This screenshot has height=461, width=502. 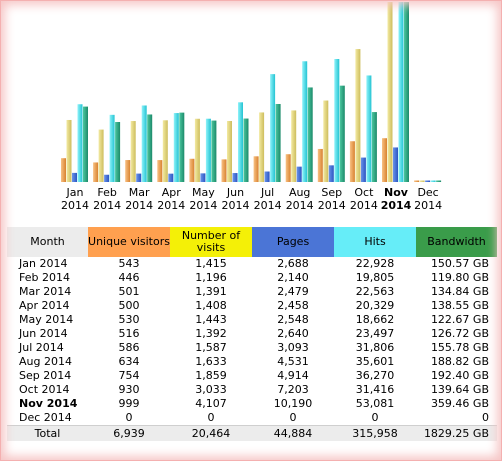 What do you see at coordinates (459, 291) in the screenshot?
I see `cell-bandwidth: 134.84 GB` at bounding box center [459, 291].